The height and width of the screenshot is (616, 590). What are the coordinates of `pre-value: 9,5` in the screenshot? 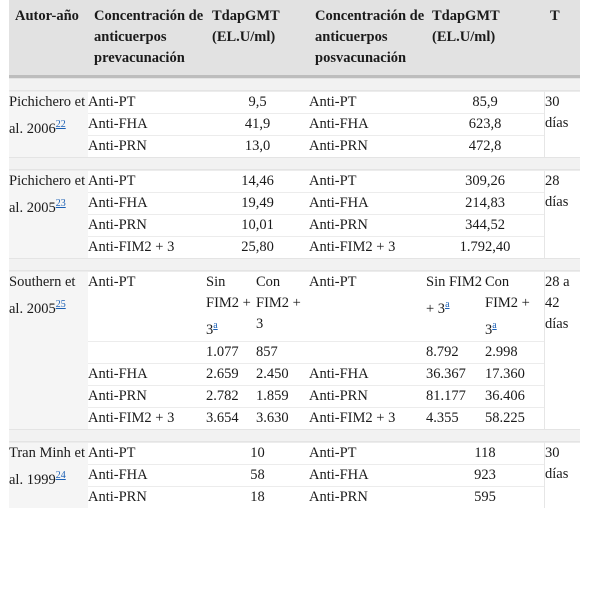 It's located at (257, 102).